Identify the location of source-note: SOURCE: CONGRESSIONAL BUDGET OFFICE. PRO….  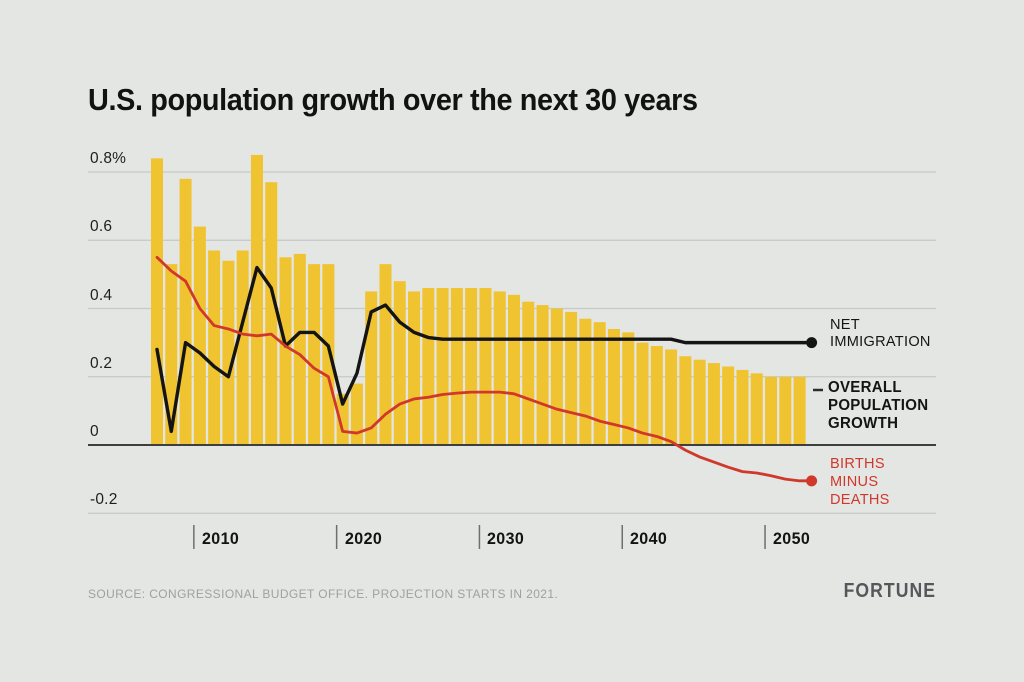
(323, 594).